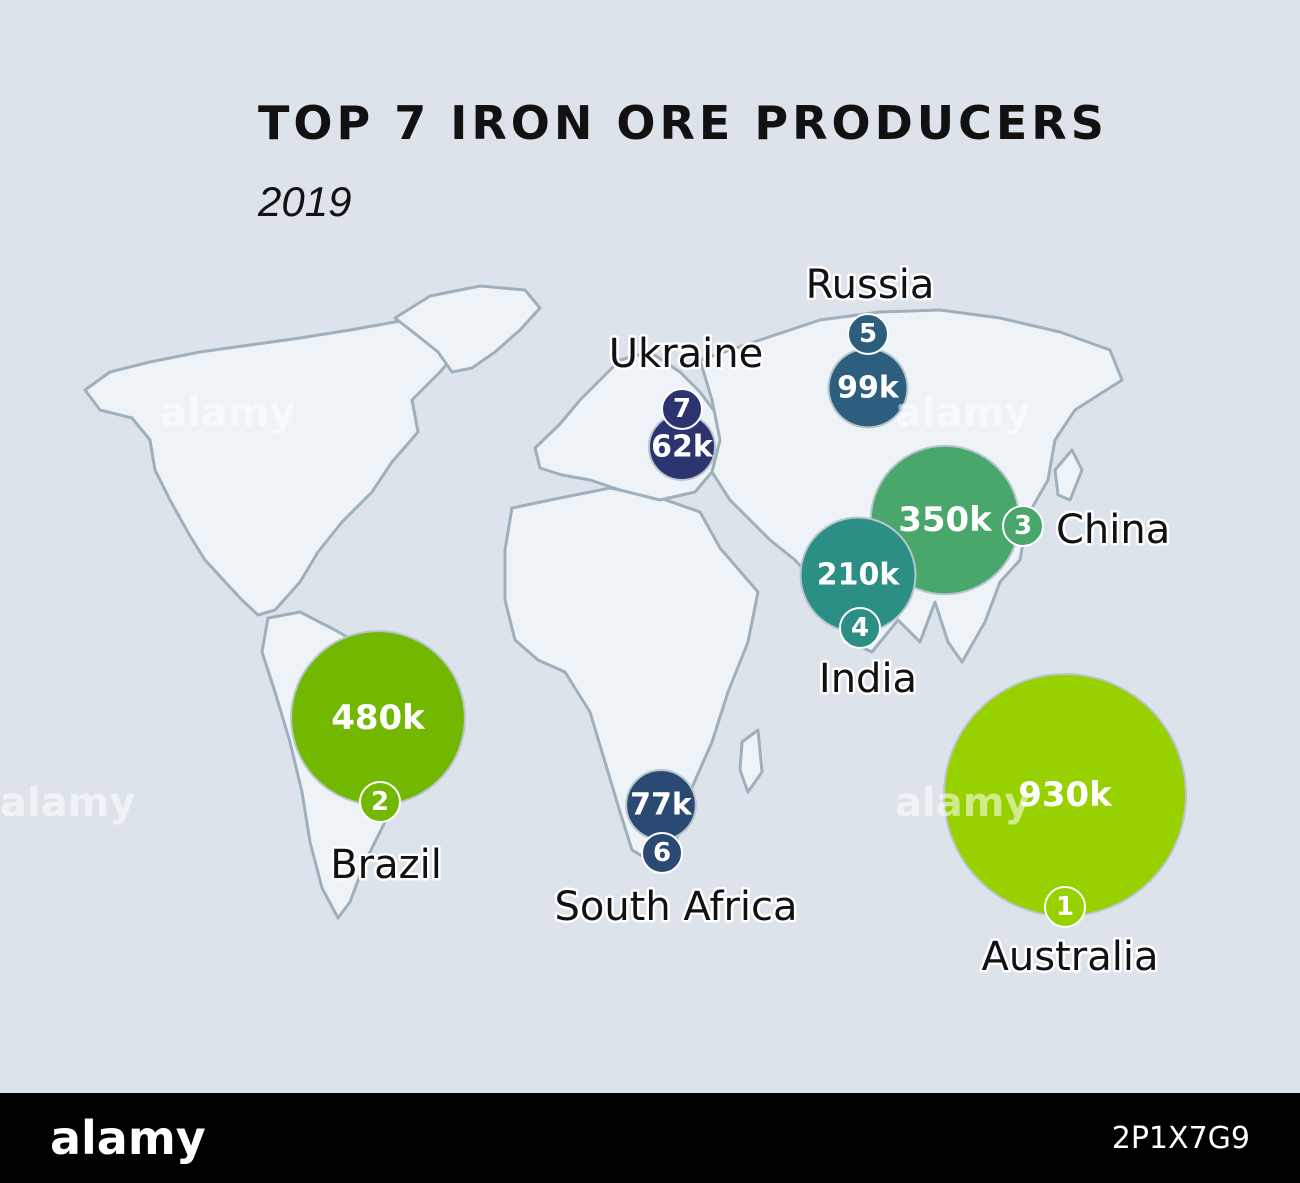 The image size is (1300, 1183). I want to click on producer-india: 210k 4 India, so click(859, 610).